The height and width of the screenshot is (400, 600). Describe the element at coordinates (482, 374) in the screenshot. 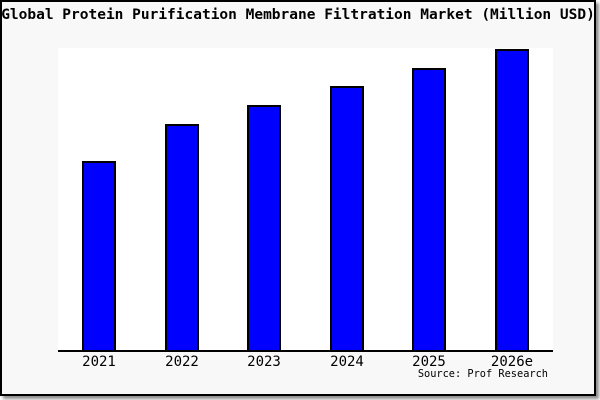

I see `source-note: Source: Prof Research` at that location.